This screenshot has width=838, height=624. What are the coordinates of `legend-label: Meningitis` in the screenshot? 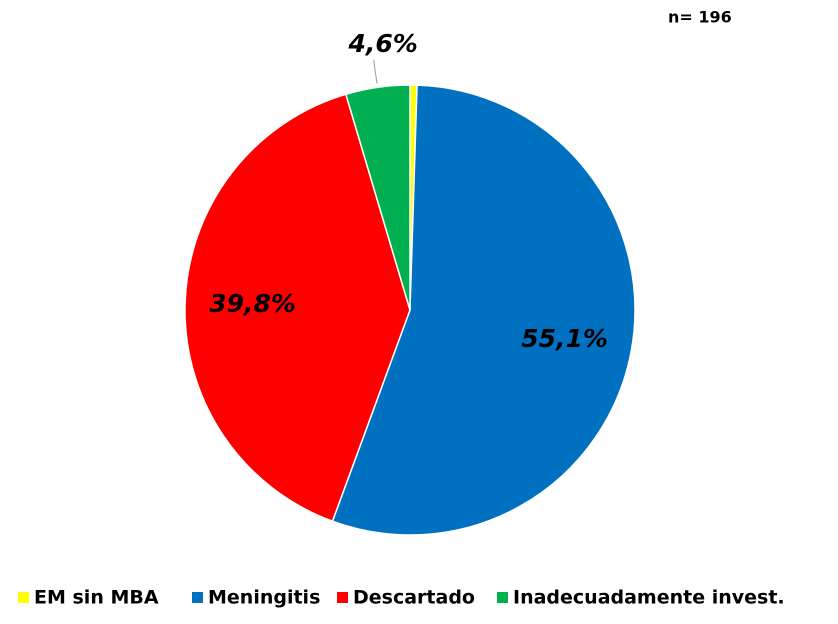 It's located at (264, 598).